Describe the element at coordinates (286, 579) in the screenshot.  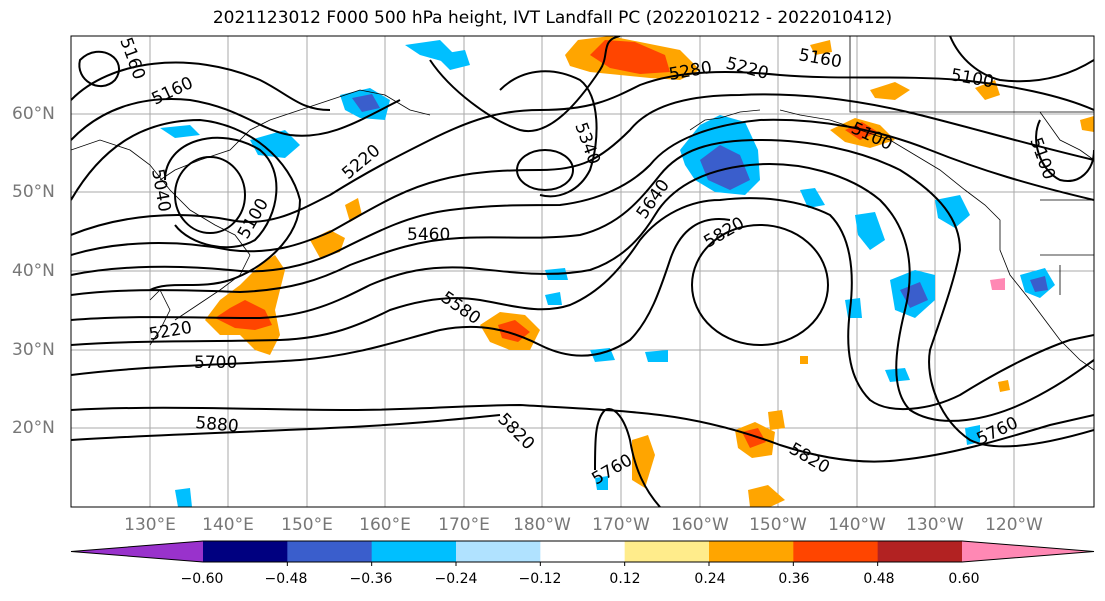
I see `colorbar-tick-label: −0.48` at that location.